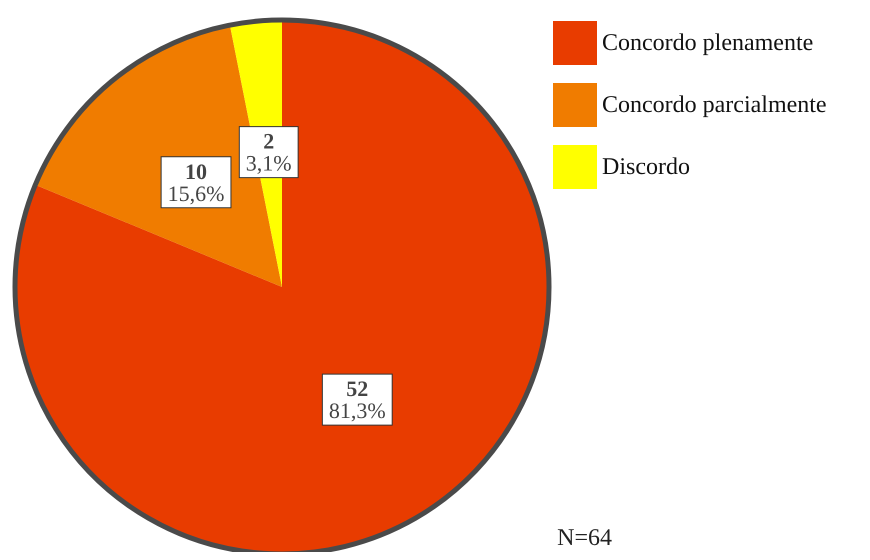 The width and height of the screenshot is (870, 560). I want to click on data-label: 10 15,6%, so click(196, 182).